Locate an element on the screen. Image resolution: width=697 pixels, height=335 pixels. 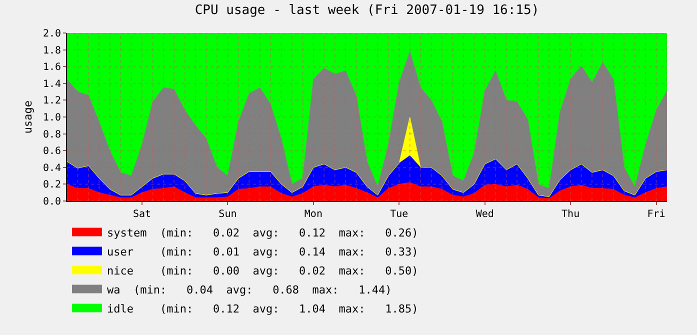
x-tick-label: Sun is located at coordinates (227, 214).